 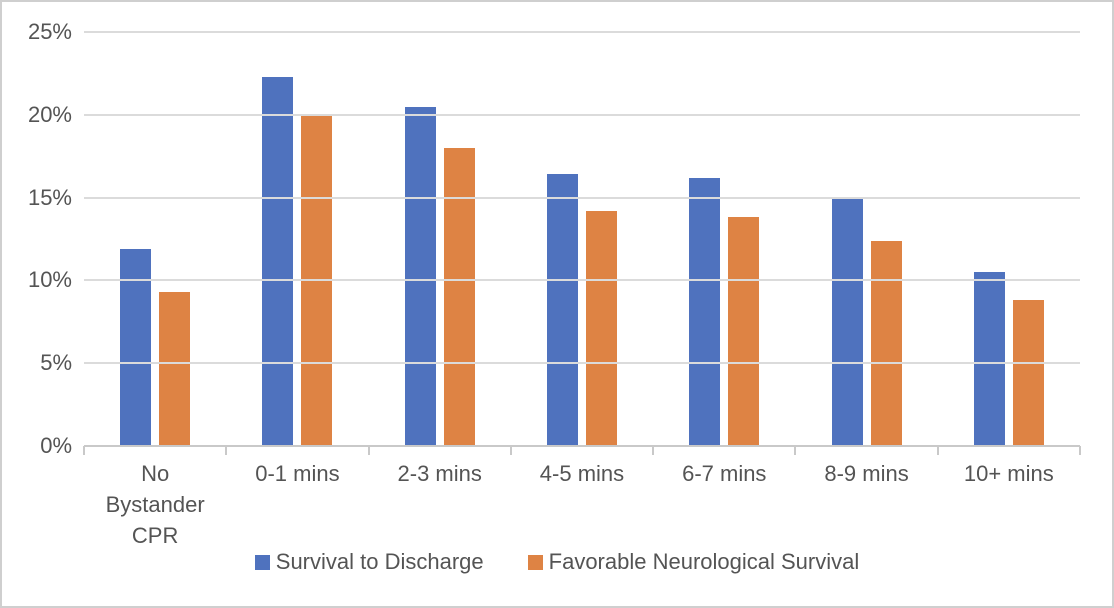 I want to click on gridline-15%, so click(x=582, y=197).